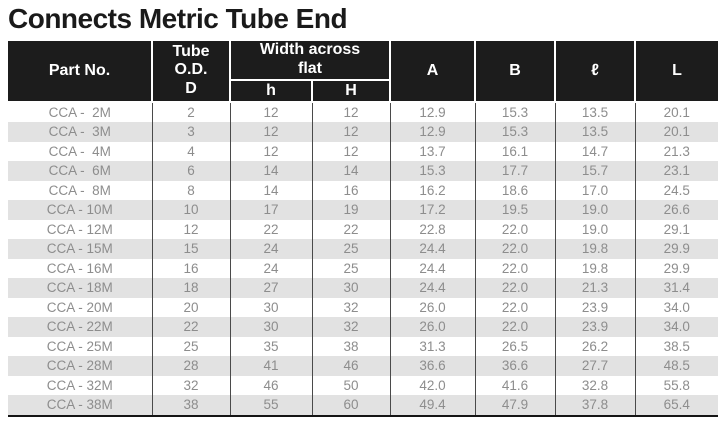  Describe the element at coordinates (79, 132) in the screenshot. I see `cell-part-no: CCA - 3M` at that location.